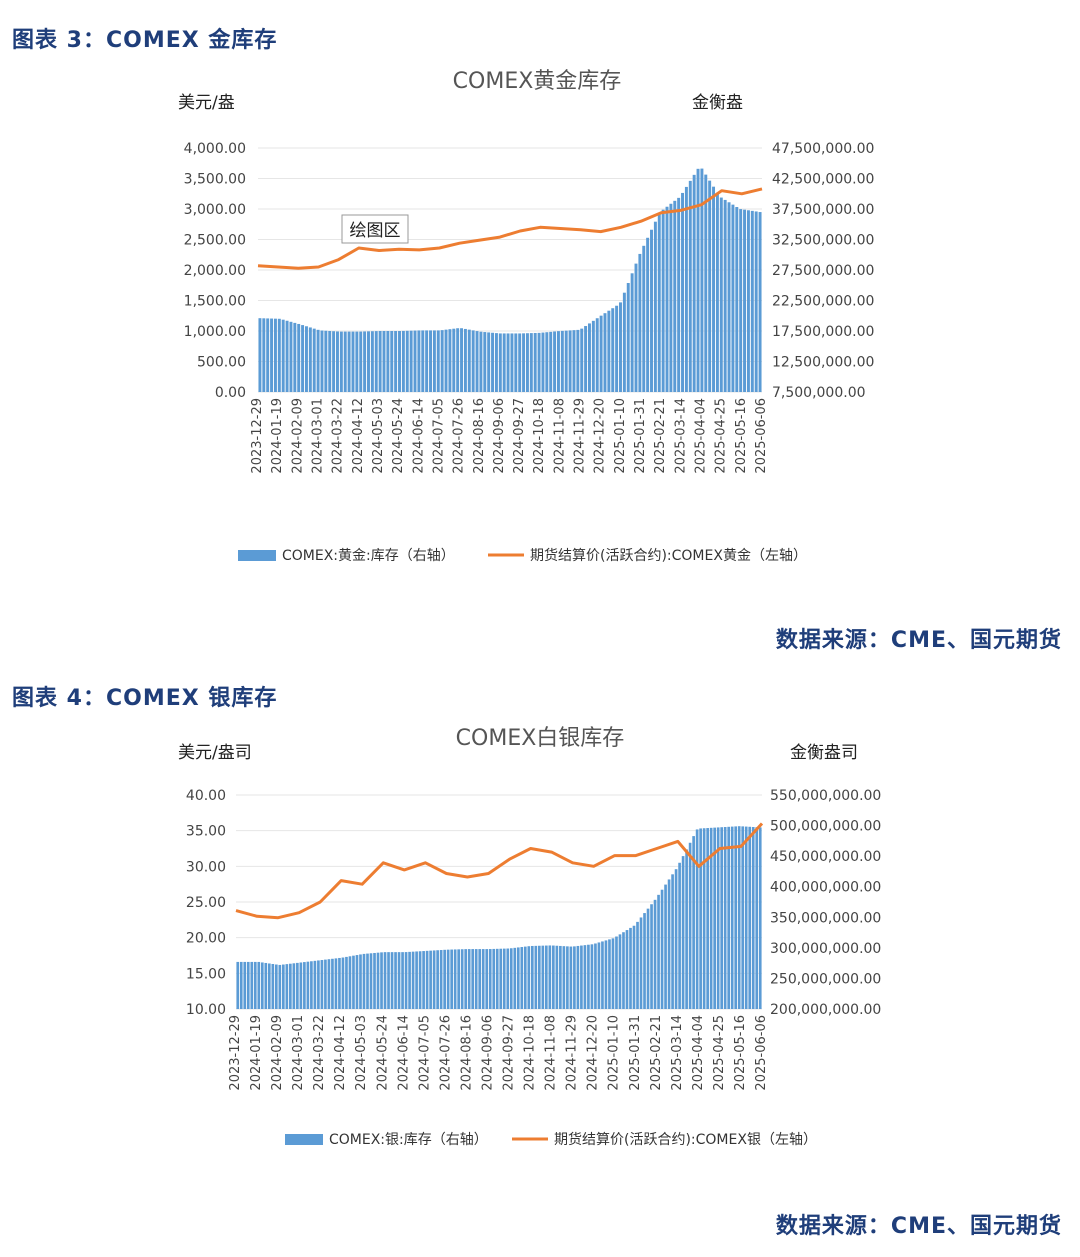 This screenshot has height=1257, width=1080. Describe the element at coordinates (206, 867) in the screenshot. I see `left-axis-tick: 30.00` at that location.